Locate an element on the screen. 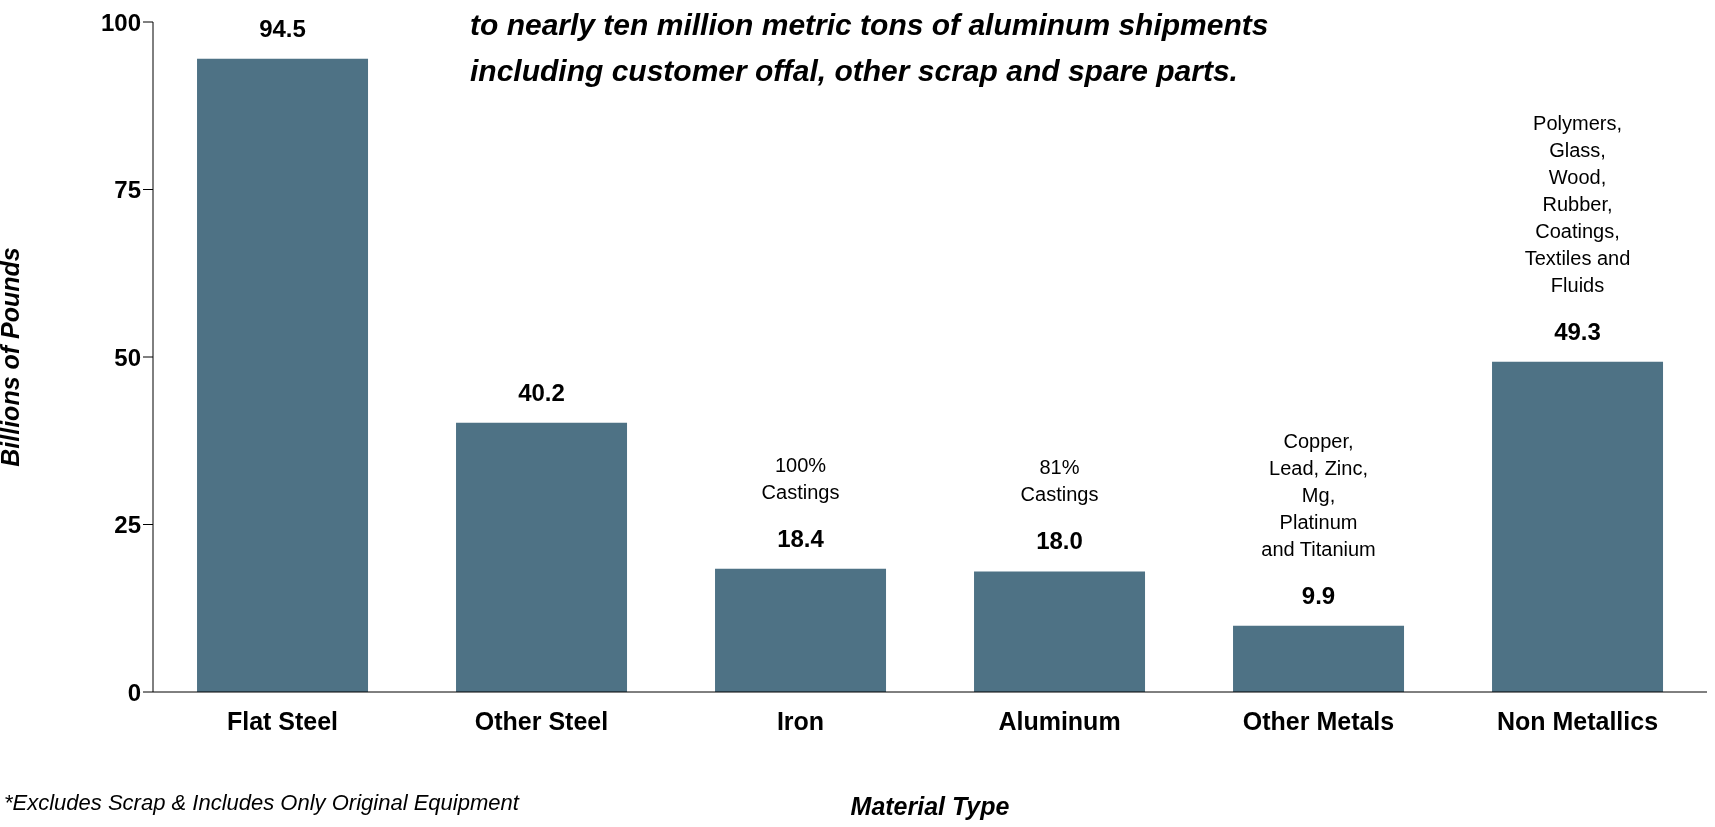 The height and width of the screenshot is (827, 1715). data-label: 94.5 is located at coordinates (282, 28).